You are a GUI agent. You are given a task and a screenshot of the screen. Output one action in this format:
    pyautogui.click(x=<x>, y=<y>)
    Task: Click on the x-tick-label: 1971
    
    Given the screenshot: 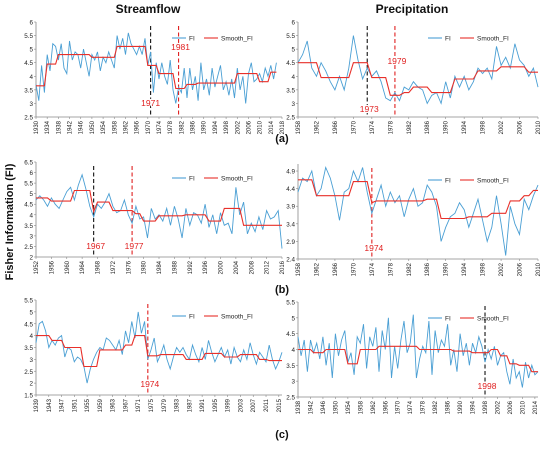 What is the action you would take?
    pyautogui.click(x=139, y=405)
    